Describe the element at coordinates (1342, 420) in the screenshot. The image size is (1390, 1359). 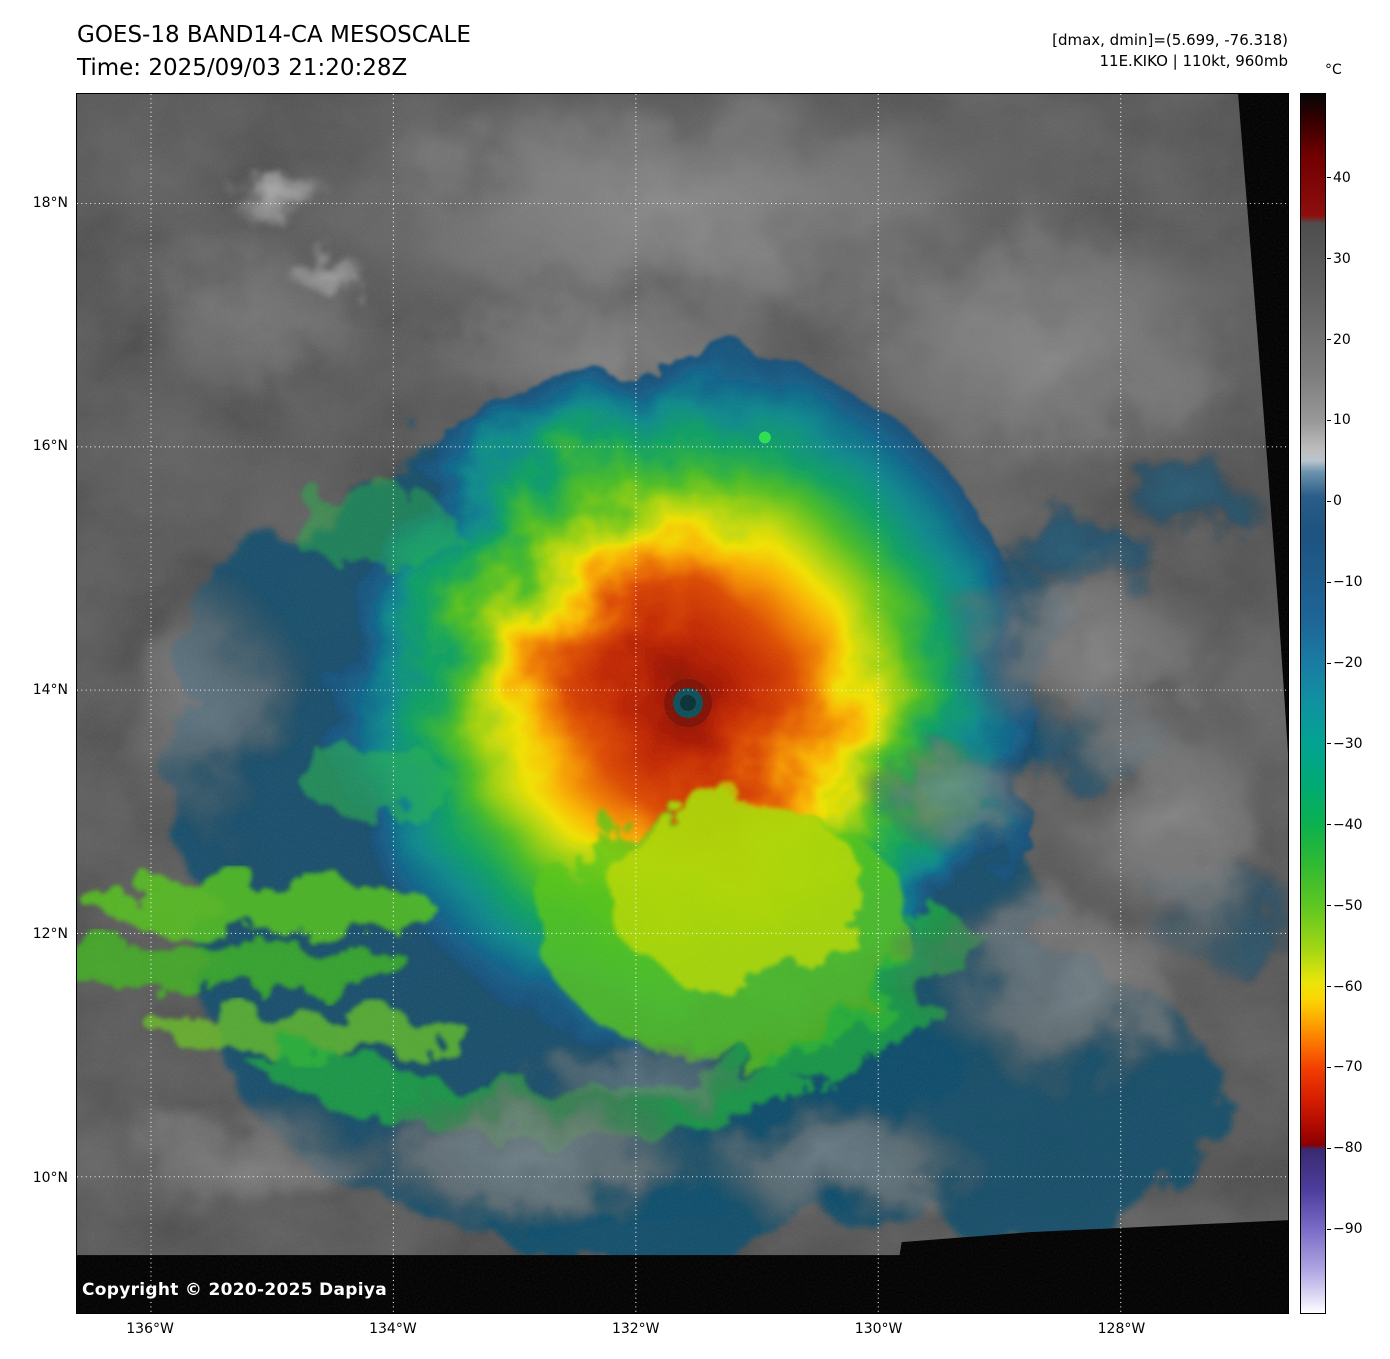
I see `colorbar-tick-label: 10` at that location.